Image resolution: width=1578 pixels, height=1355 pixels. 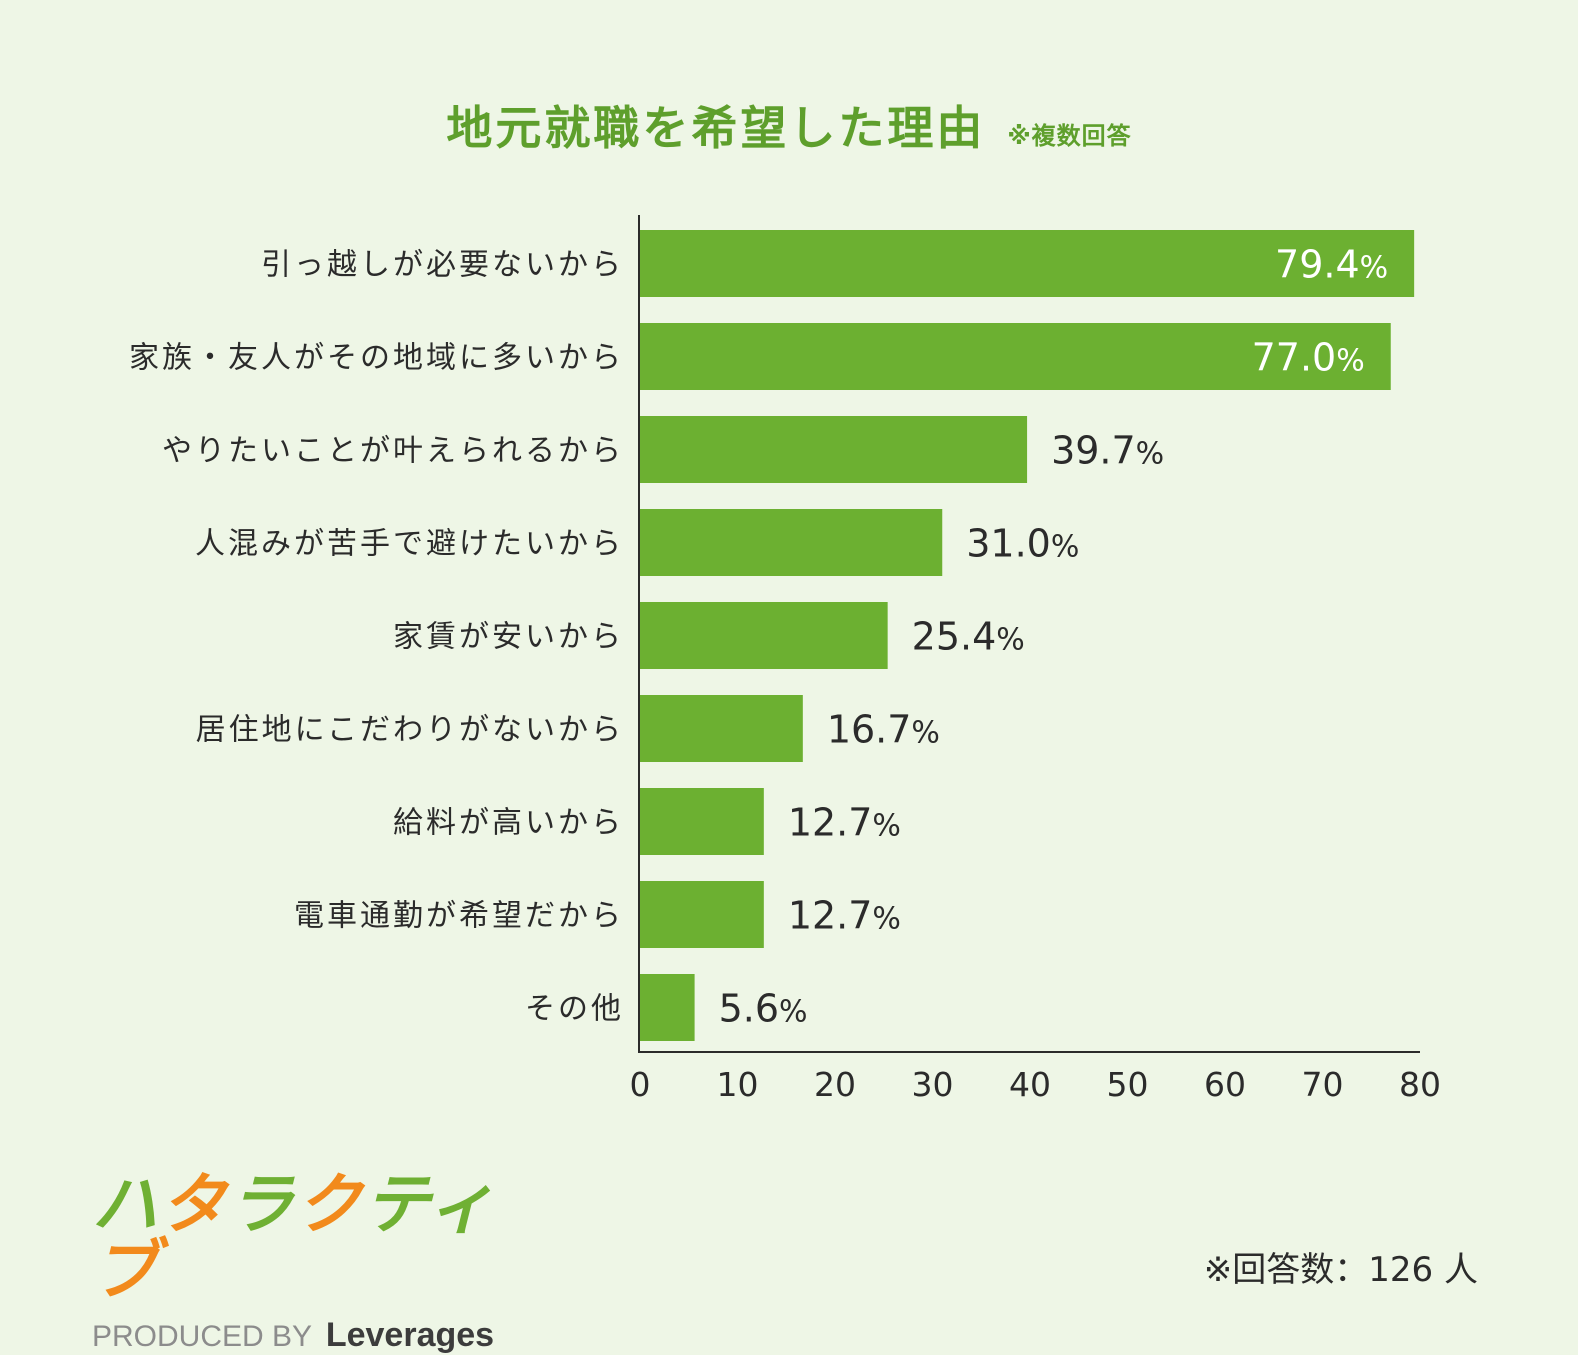 What do you see at coordinates (1340, 1270) in the screenshot?
I see `respondent-count-note: ※回答数：126 人` at bounding box center [1340, 1270].